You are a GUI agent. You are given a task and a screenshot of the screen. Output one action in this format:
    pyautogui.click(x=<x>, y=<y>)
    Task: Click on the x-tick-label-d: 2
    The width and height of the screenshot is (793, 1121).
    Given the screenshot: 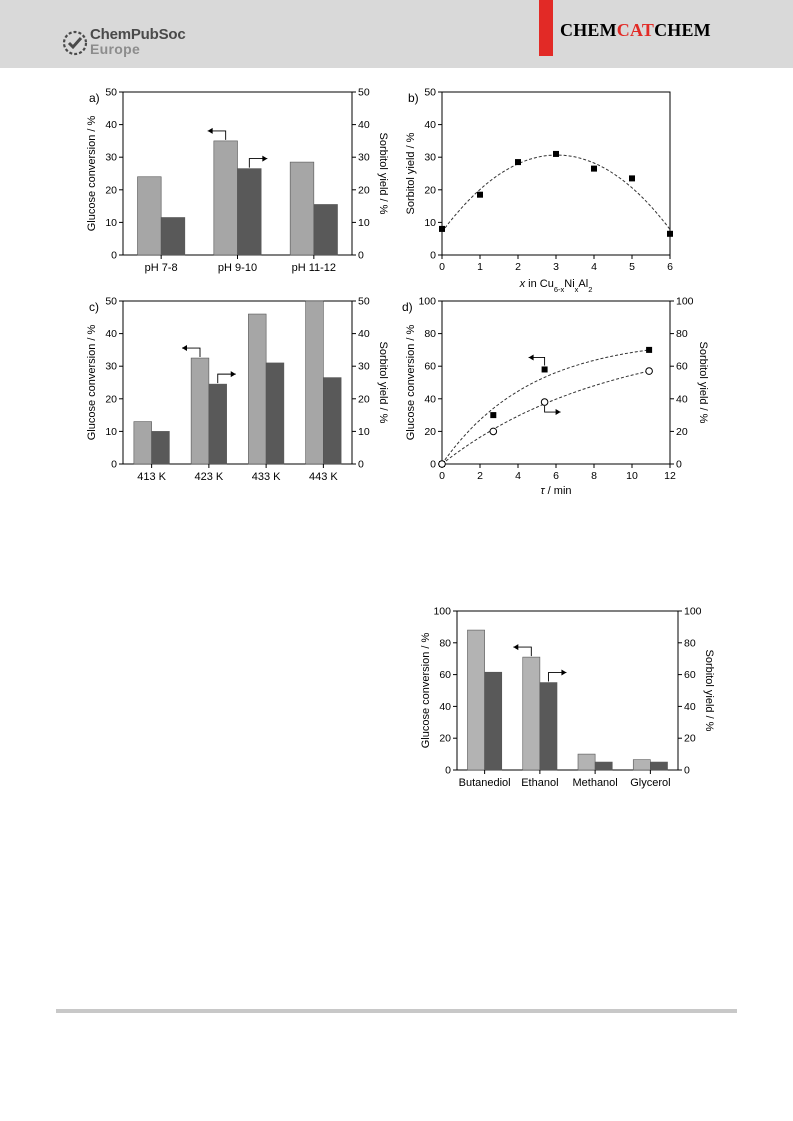 What is the action you would take?
    pyautogui.click(x=480, y=476)
    